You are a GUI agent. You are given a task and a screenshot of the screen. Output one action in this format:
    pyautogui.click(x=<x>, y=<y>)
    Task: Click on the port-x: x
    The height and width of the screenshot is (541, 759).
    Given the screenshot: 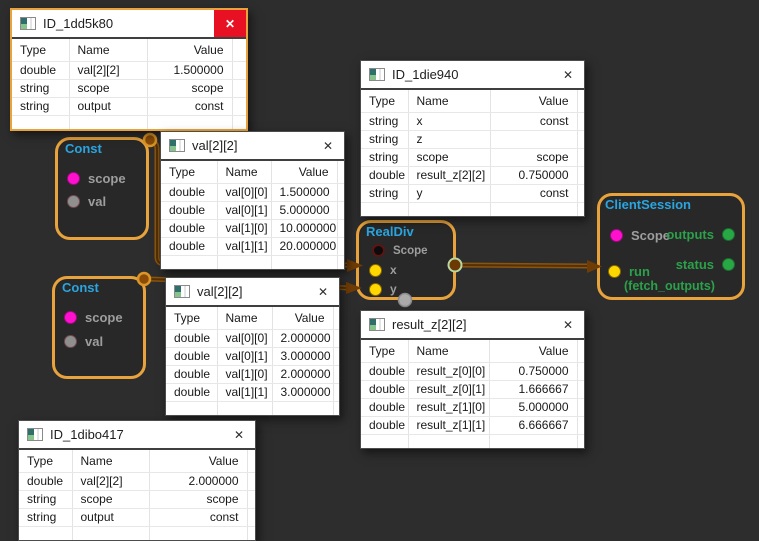 What is the action you would take?
    pyautogui.click(x=383, y=270)
    